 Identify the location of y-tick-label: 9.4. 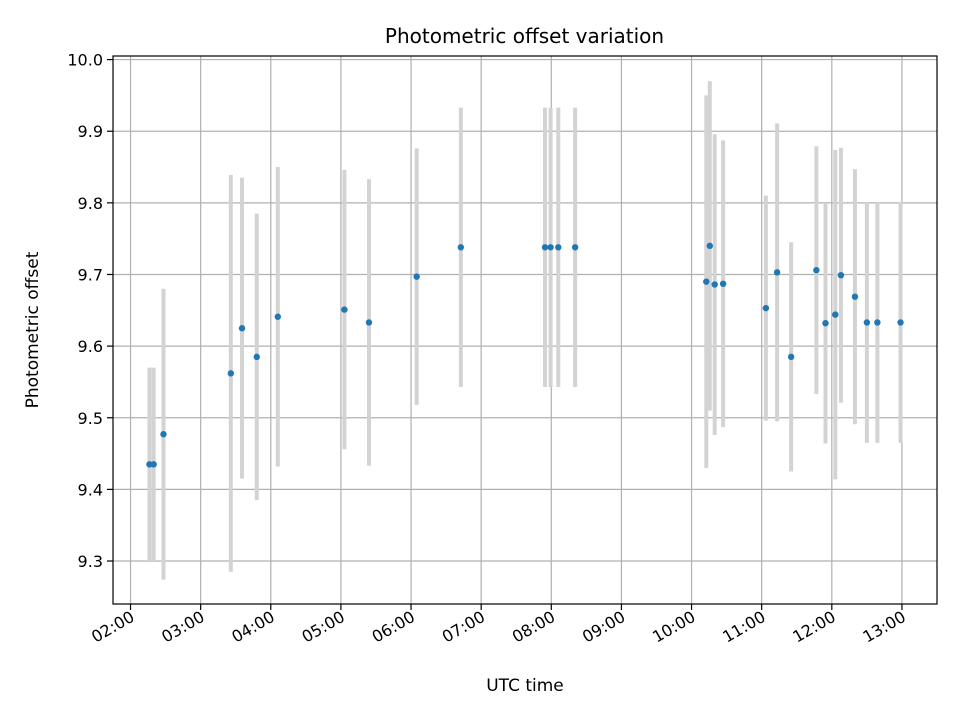
(90, 489).